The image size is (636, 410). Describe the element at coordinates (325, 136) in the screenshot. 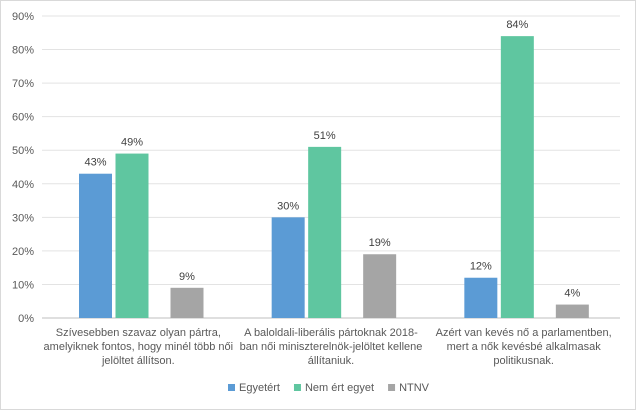

I see `data-label: 51%` at that location.